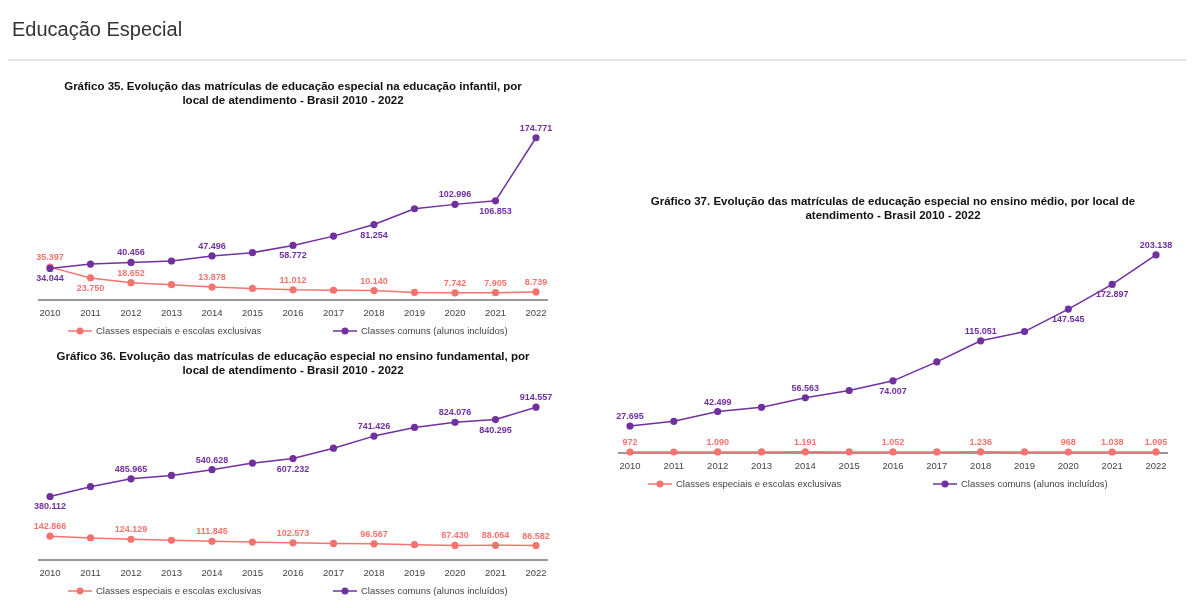  I want to click on chart-title: Gráfico 37. Evolução das matrículas de educação especial no ensino médio, por local de atendimento - Brasil 2010 - 2022, so click(893, 208).